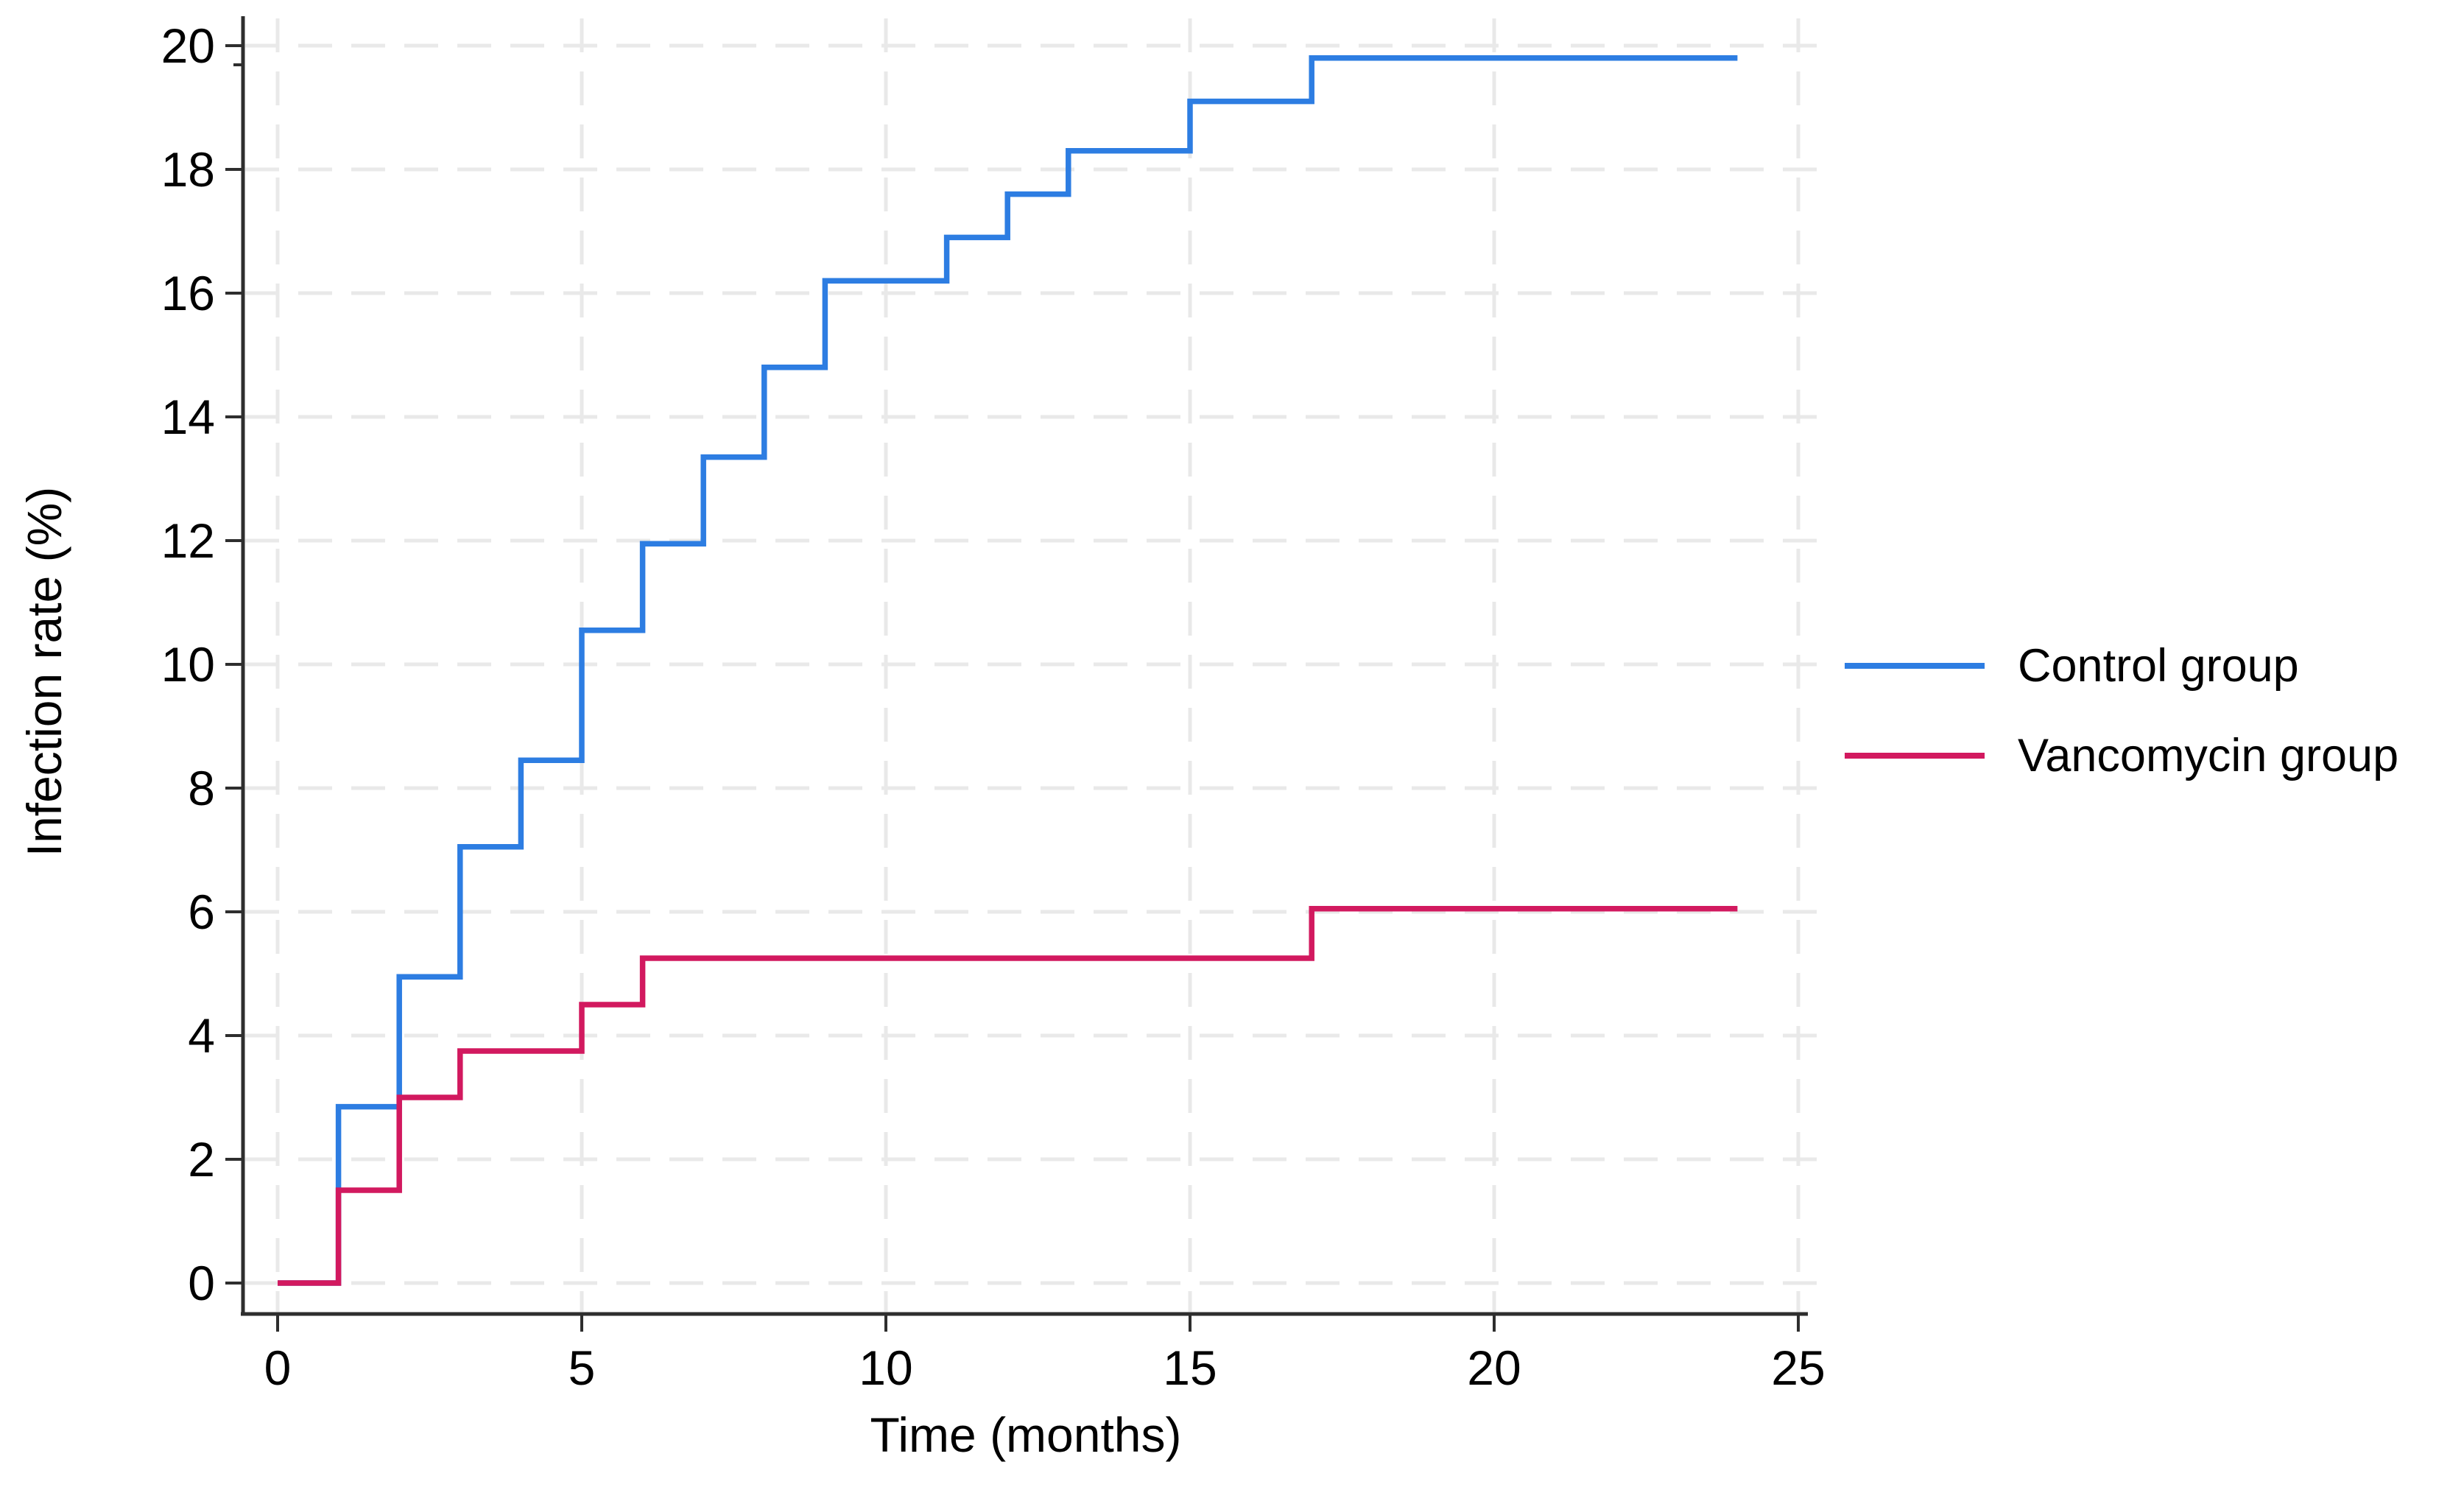  What do you see at coordinates (1915, 756) in the screenshot?
I see `legend-line-swatch-vancomycin` at bounding box center [1915, 756].